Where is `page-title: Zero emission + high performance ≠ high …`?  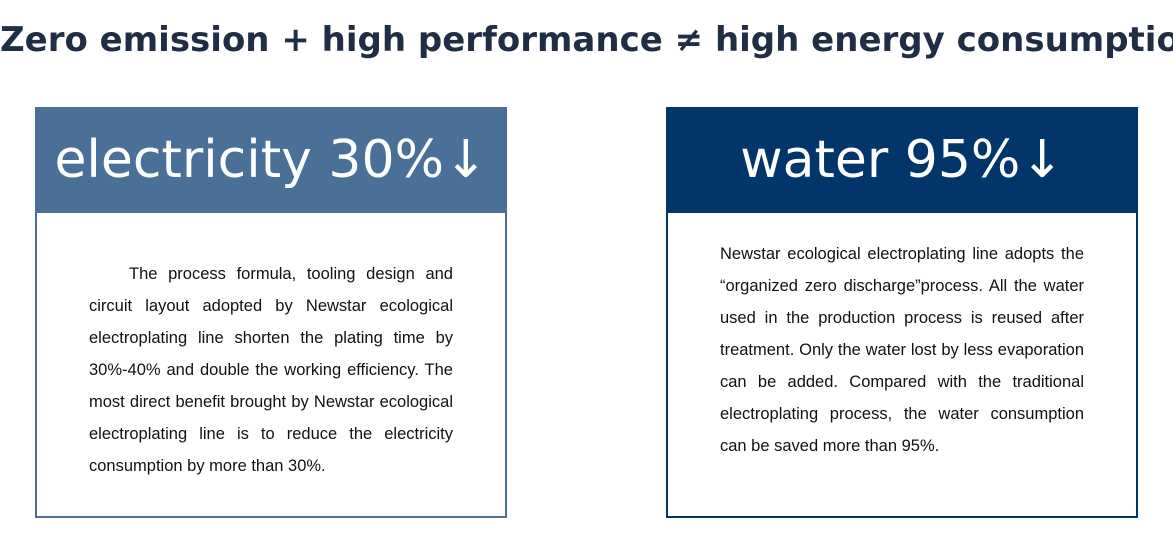
page-title: Zero emission + high performance ≠ high … is located at coordinates (586, 40).